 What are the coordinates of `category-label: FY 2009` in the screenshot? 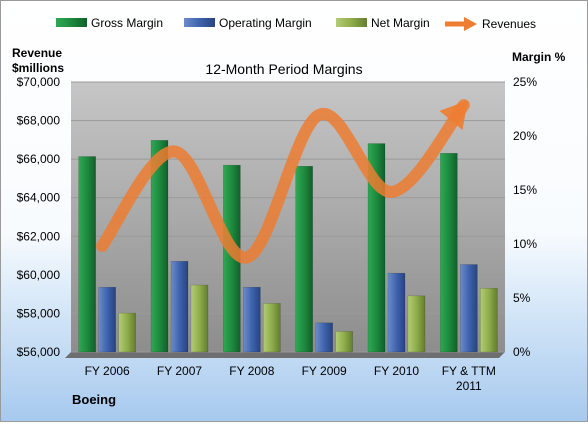 It's located at (324, 371).